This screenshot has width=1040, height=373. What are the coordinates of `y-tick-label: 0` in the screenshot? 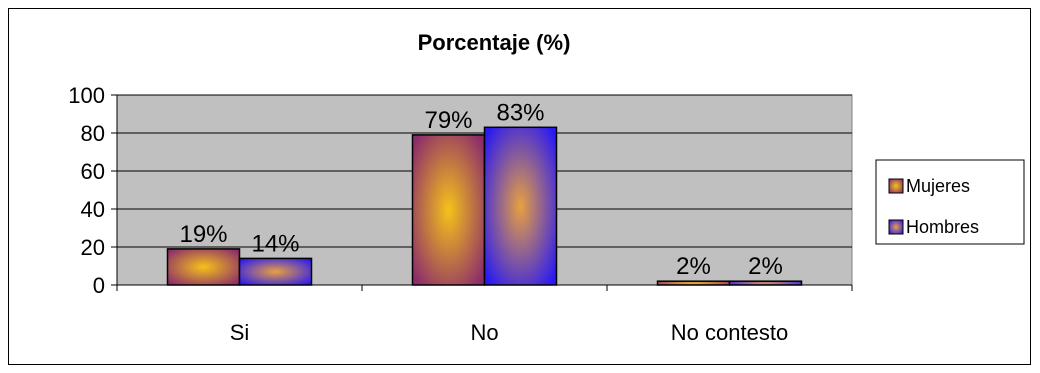 It's located at (99, 285).